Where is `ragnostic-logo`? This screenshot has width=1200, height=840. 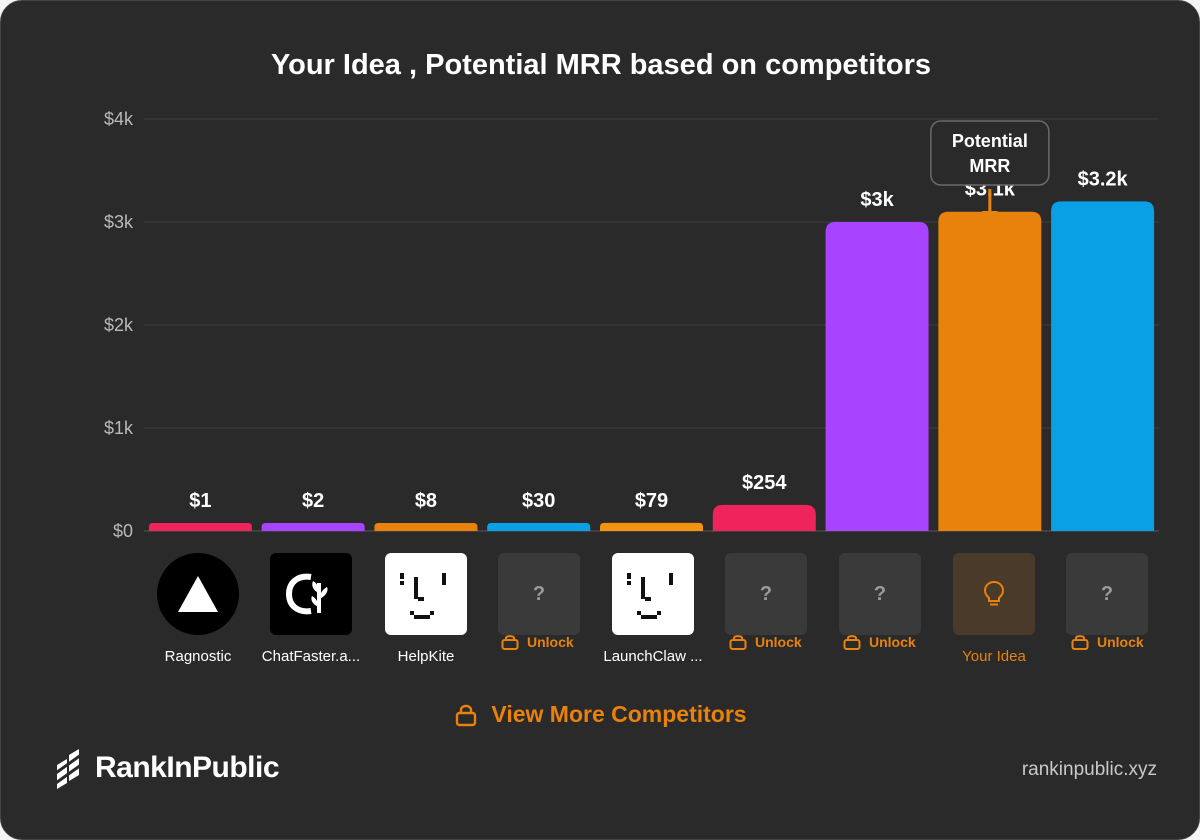 ragnostic-logo is located at coordinates (198, 594).